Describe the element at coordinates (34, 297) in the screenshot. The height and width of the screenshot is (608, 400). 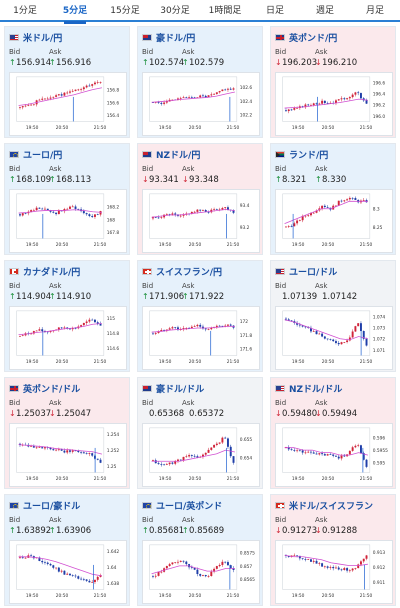
I see `bid-value: 114.904` at that location.